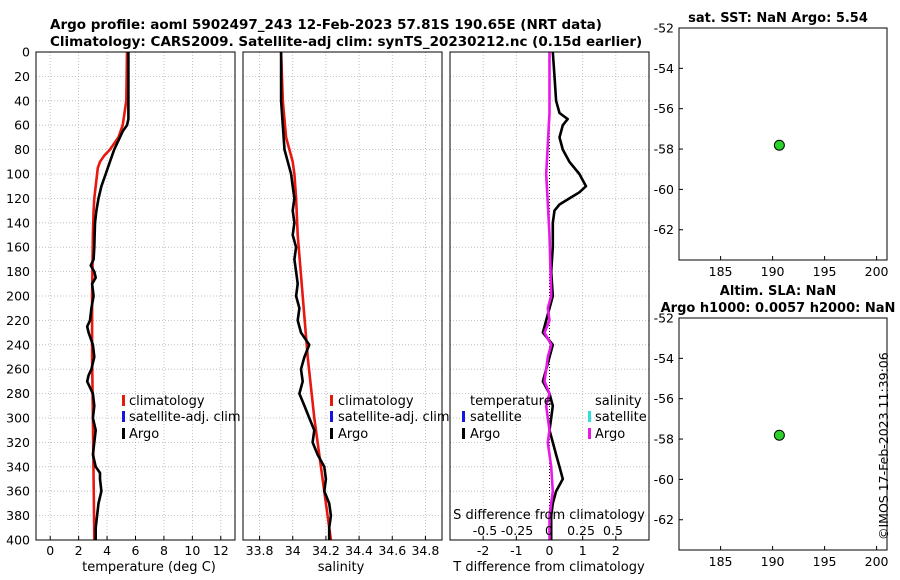 The width and height of the screenshot is (900, 580). What do you see at coordinates (392, 550) in the screenshot?
I see `x-tick-label: 34.6` at bounding box center [392, 550].